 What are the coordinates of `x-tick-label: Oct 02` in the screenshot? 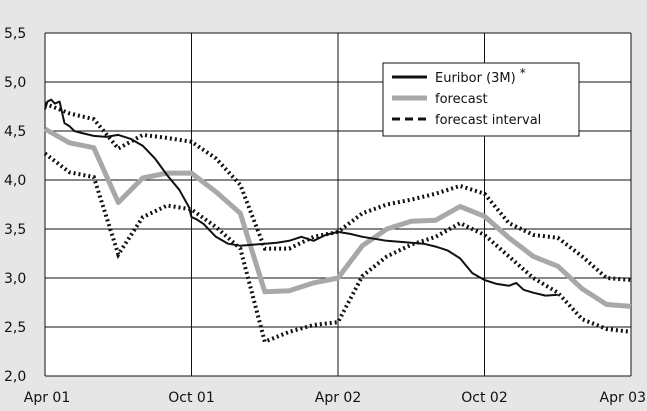 It's located at (484, 398).